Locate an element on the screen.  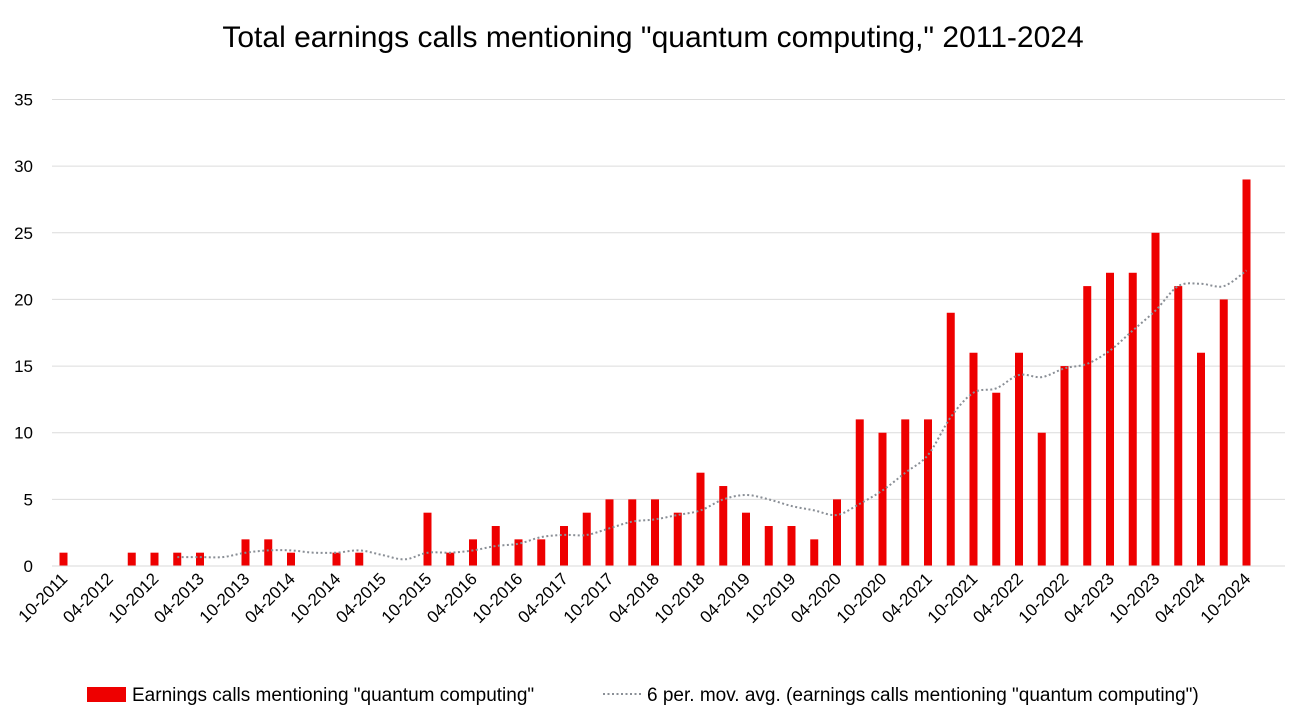
bar-01-2020 is located at coordinates (814, 552).